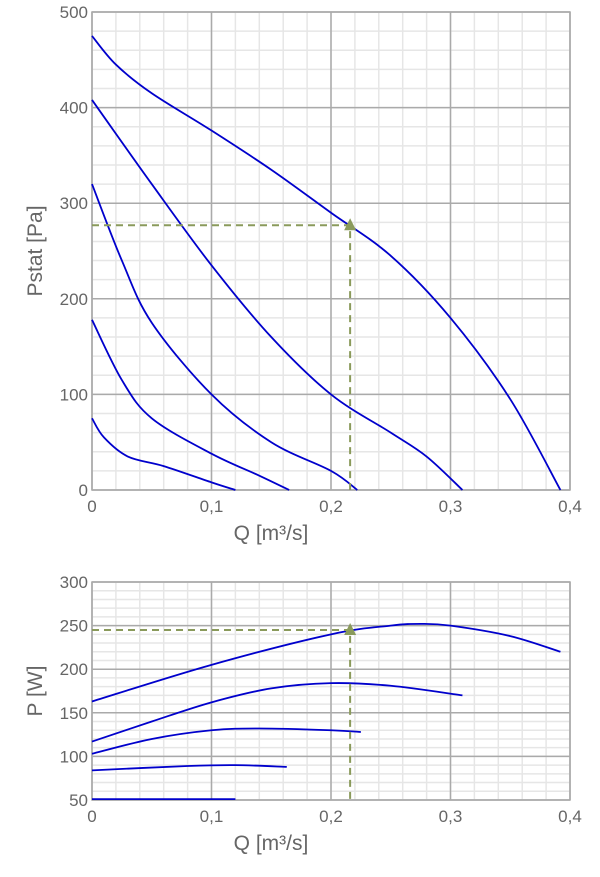 Image resolution: width=600 pixels, height=877 pixels. I want to click on y-tick-label: 0, so click(83, 490).